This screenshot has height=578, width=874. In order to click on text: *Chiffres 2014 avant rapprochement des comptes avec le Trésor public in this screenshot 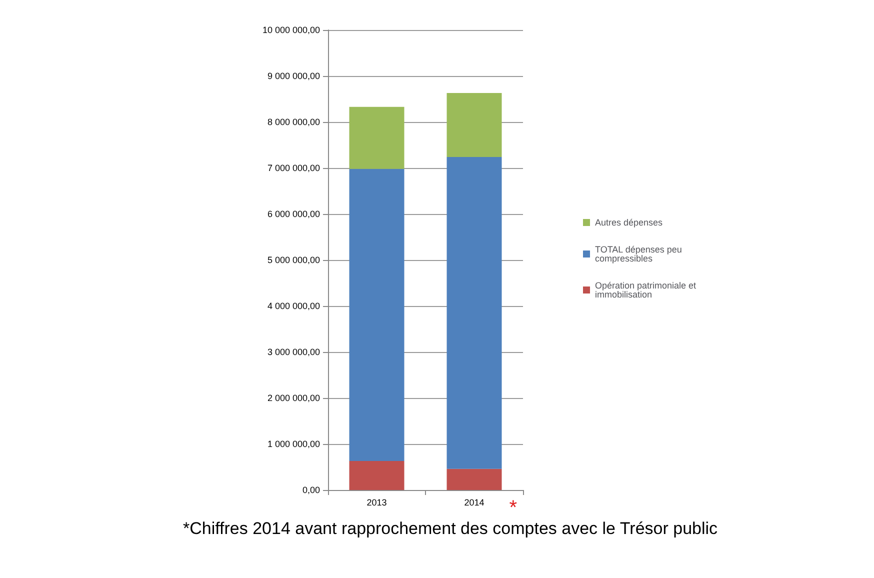, I will do `click(450, 528)`.